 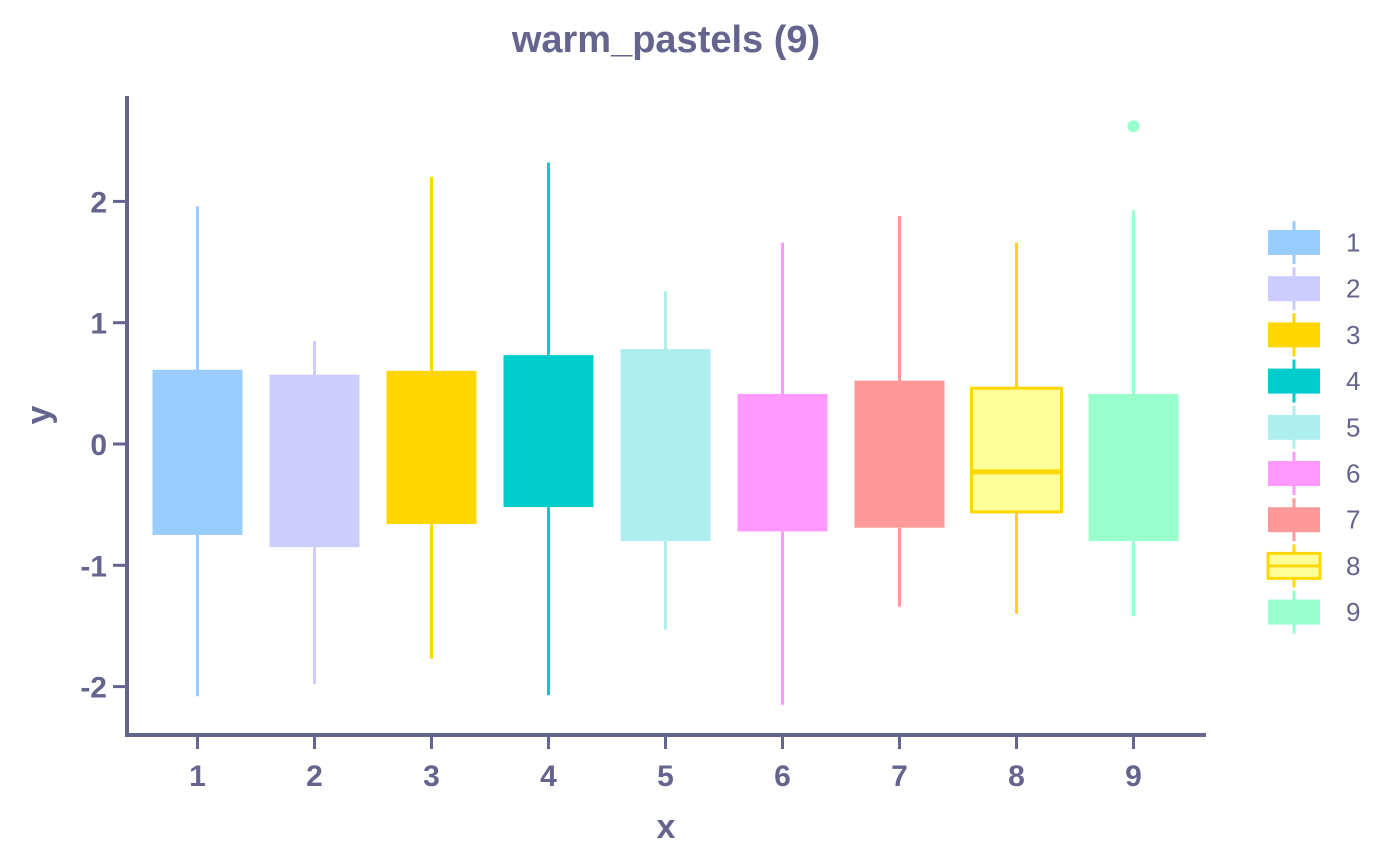 What do you see at coordinates (665, 40) in the screenshot?
I see `chart-title: warm_pastels (9)` at bounding box center [665, 40].